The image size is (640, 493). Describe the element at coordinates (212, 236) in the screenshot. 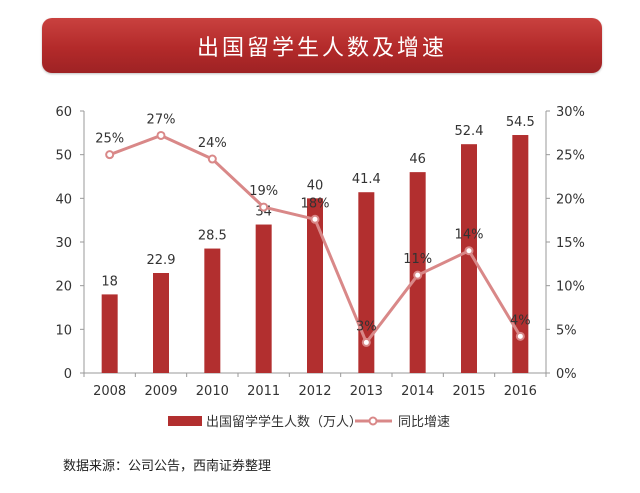

I see `bar-data-label: 28.5` at that location.